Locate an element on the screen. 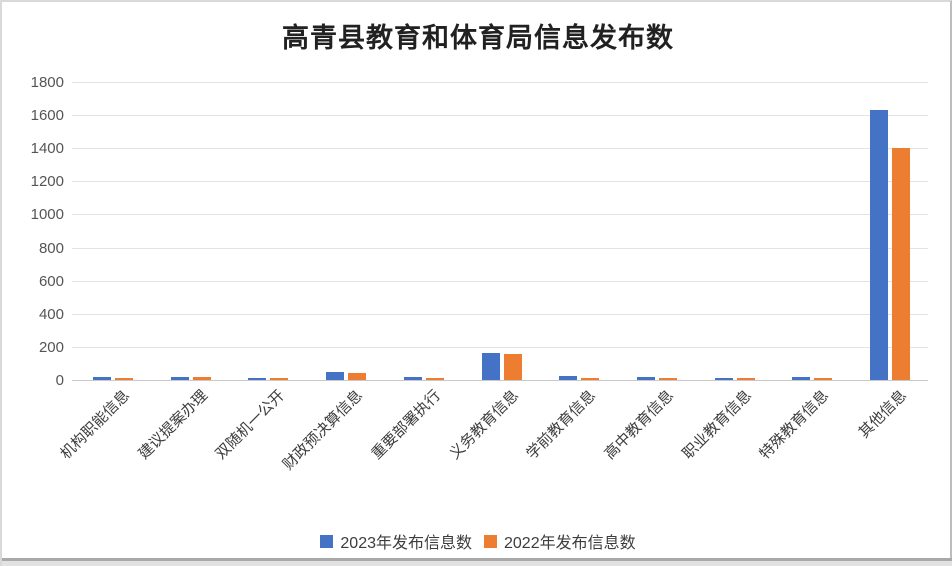 This screenshot has height=566, width=952. legend-swatch-2022-icon is located at coordinates (490, 541).